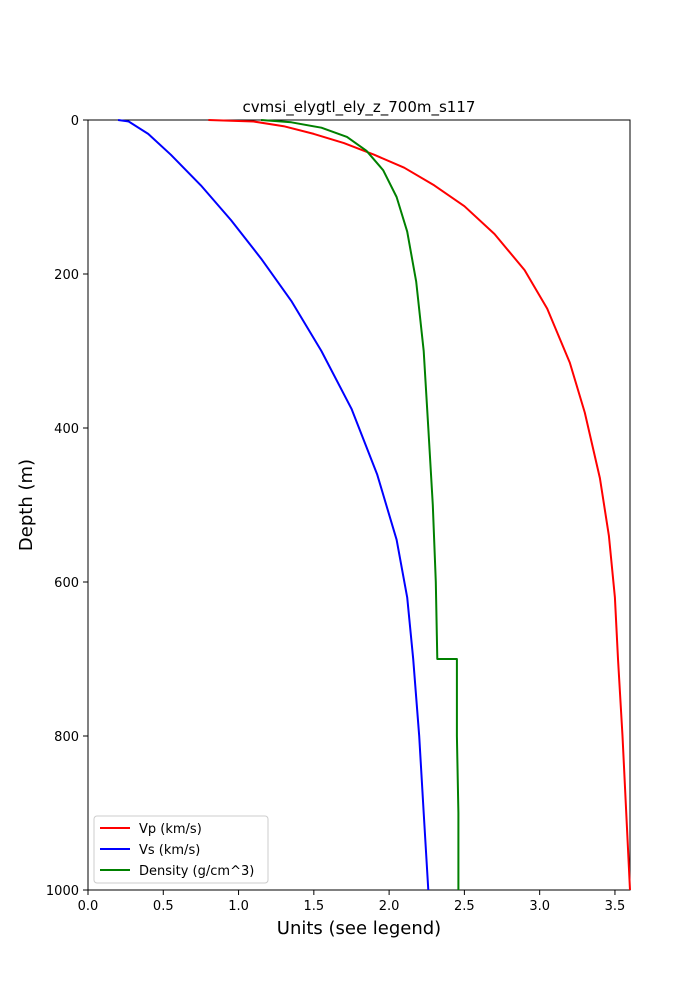 The height and width of the screenshot is (1000, 700). I want to click on x-tick-label: 2.5, so click(464, 906).